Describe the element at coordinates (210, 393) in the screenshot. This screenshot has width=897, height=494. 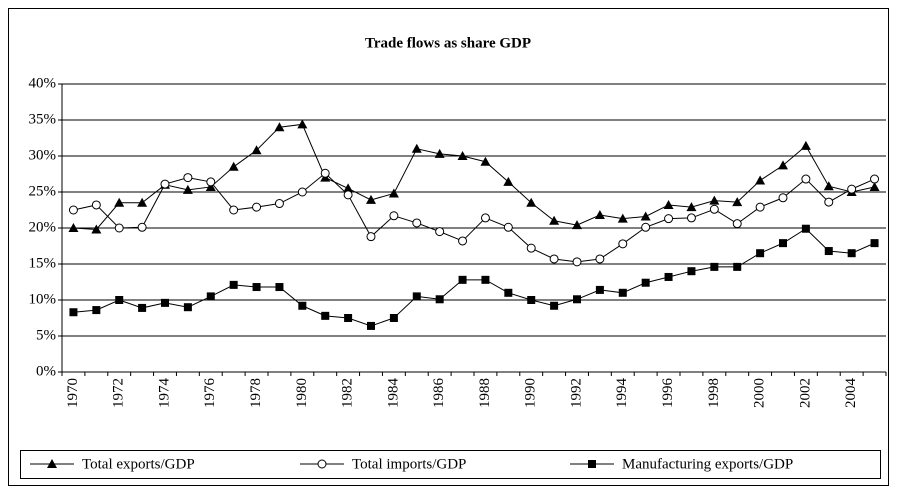
I see `x-tick-label: 1976` at that location.